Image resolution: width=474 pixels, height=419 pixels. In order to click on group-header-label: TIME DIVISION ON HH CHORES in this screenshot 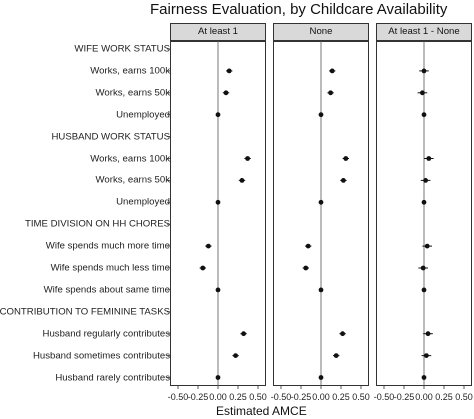, I will do `click(97, 224)`.